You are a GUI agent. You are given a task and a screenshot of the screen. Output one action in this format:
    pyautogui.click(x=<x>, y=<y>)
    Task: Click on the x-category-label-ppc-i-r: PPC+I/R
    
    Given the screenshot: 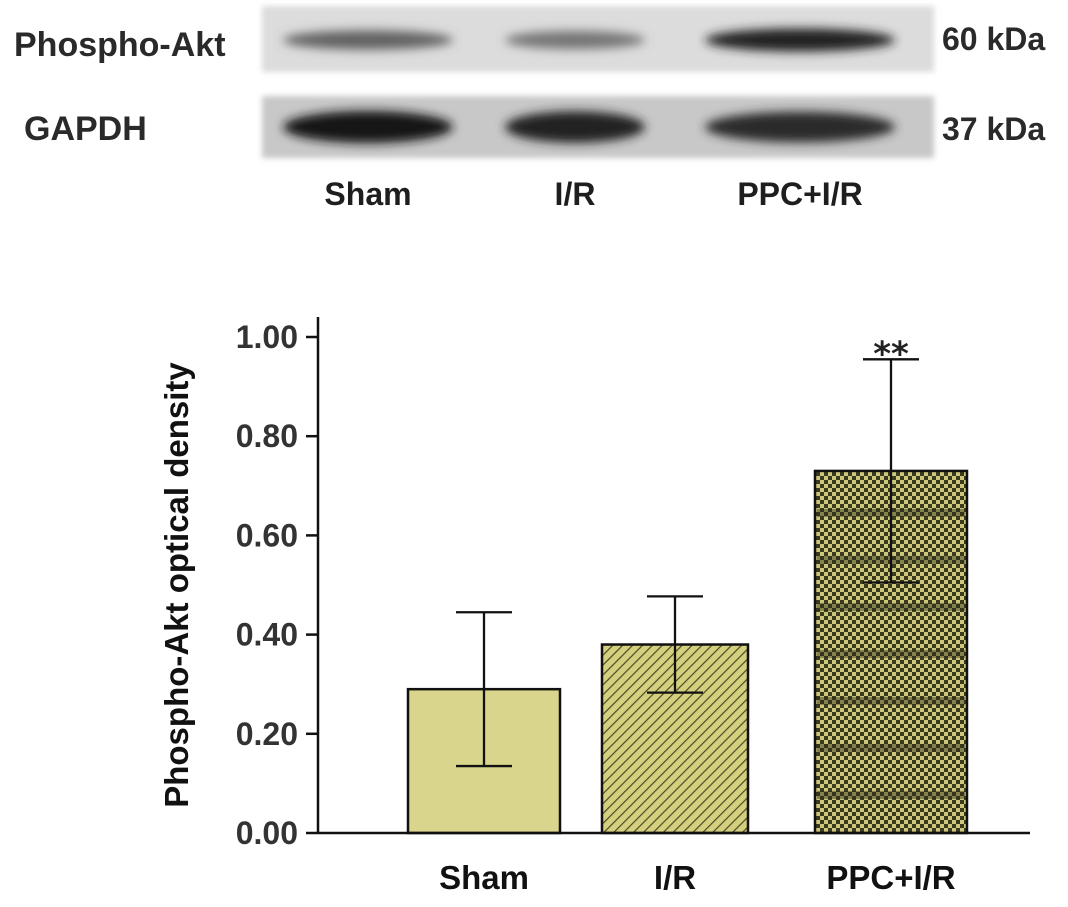 What is the action you would take?
    pyautogui.click(x=890, y=877)
    